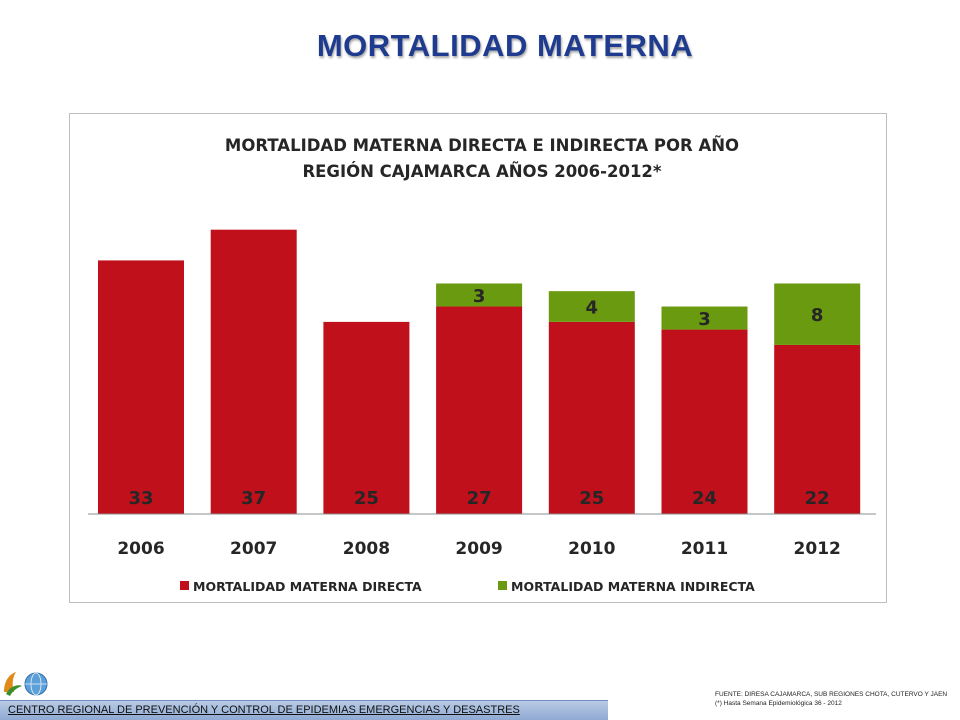  I want to click on bar-indirect-2011, so click(704, 318).